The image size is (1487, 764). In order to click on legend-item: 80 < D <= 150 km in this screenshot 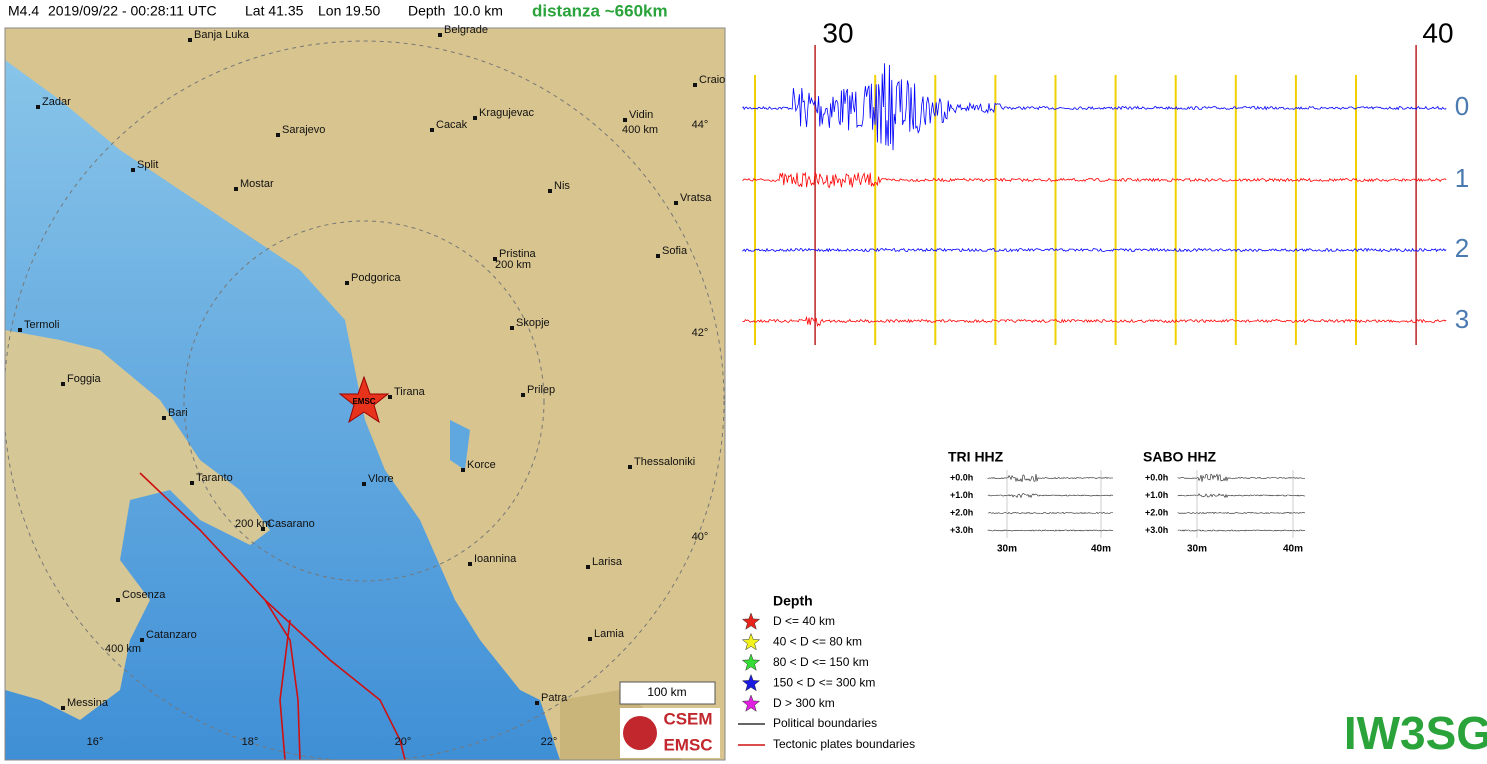, I will do `click(821, 662)`.